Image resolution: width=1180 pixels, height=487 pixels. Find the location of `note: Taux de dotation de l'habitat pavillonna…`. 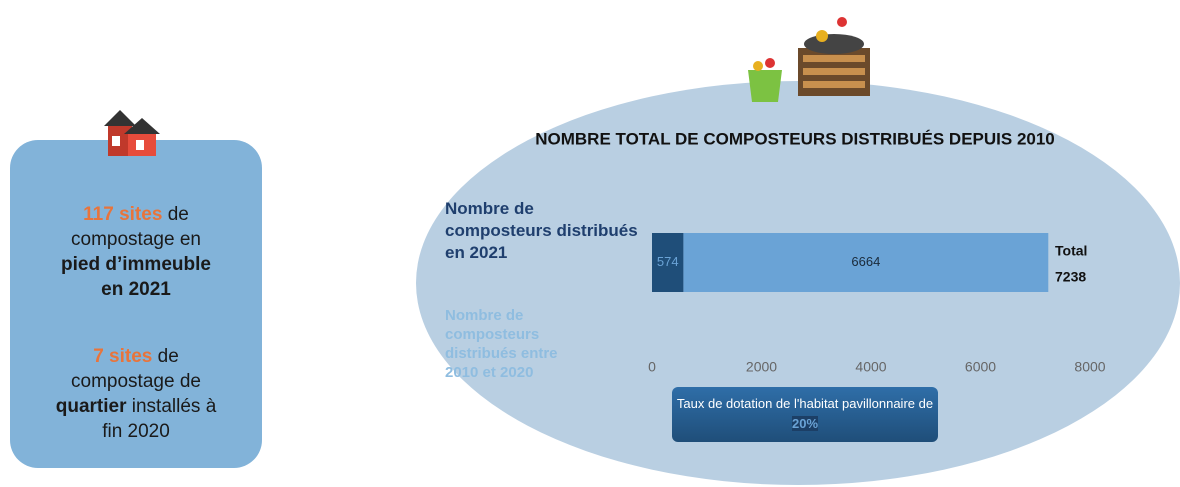

note: Taux de dotation de l'habitat pavillonna… is located at coordinates (805, 414).